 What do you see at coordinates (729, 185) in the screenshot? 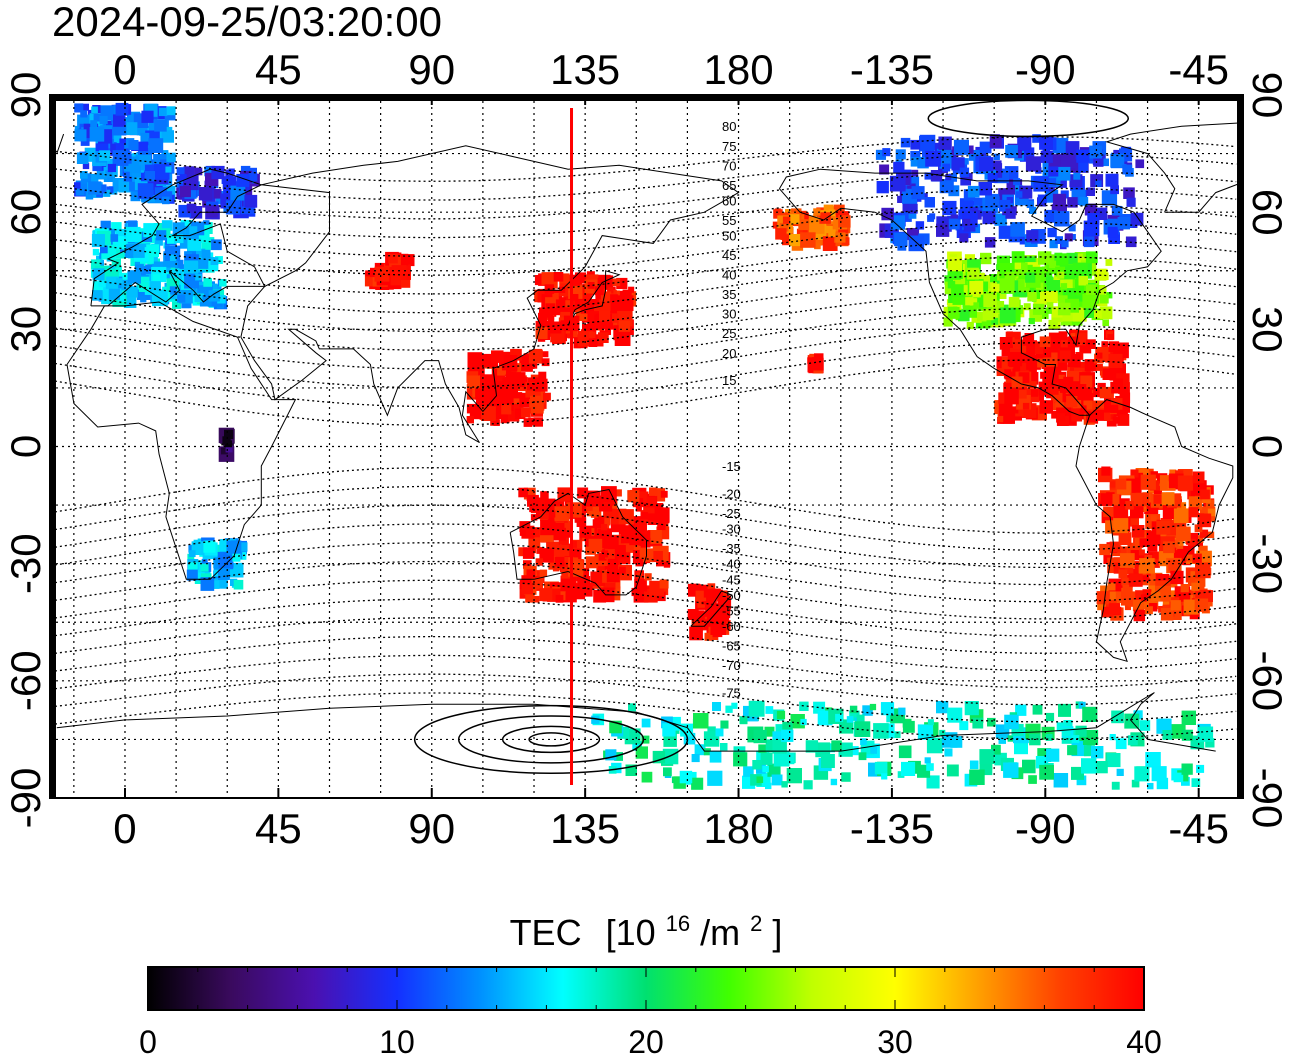
I see `contour-label: 65` at bounding box center [729, 185].